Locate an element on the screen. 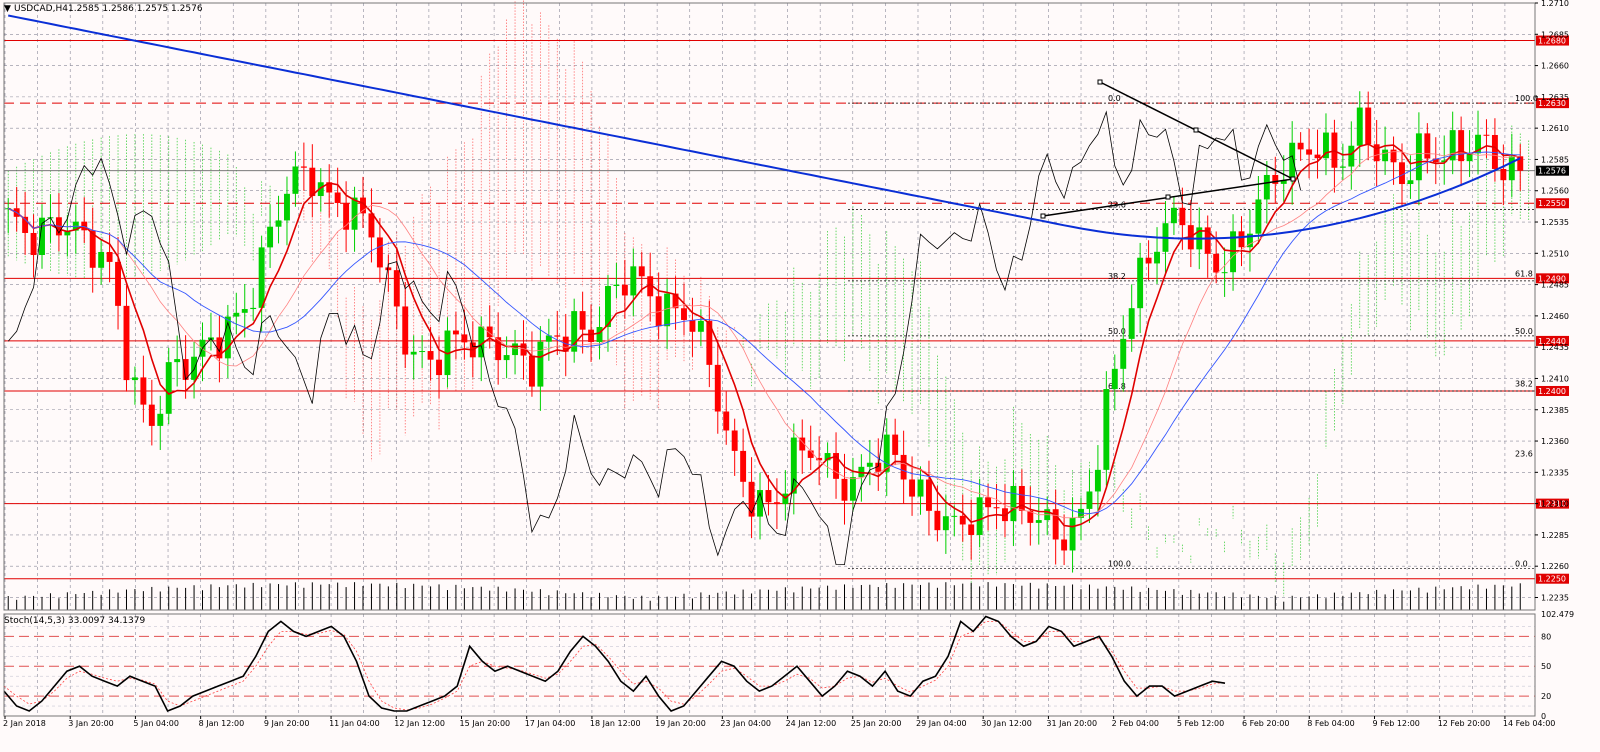 Image resolution: width=1600 pixels, height=752 pixels. time-tick-label: 18 Jan 12:00 is located at coordinates (615, 723).